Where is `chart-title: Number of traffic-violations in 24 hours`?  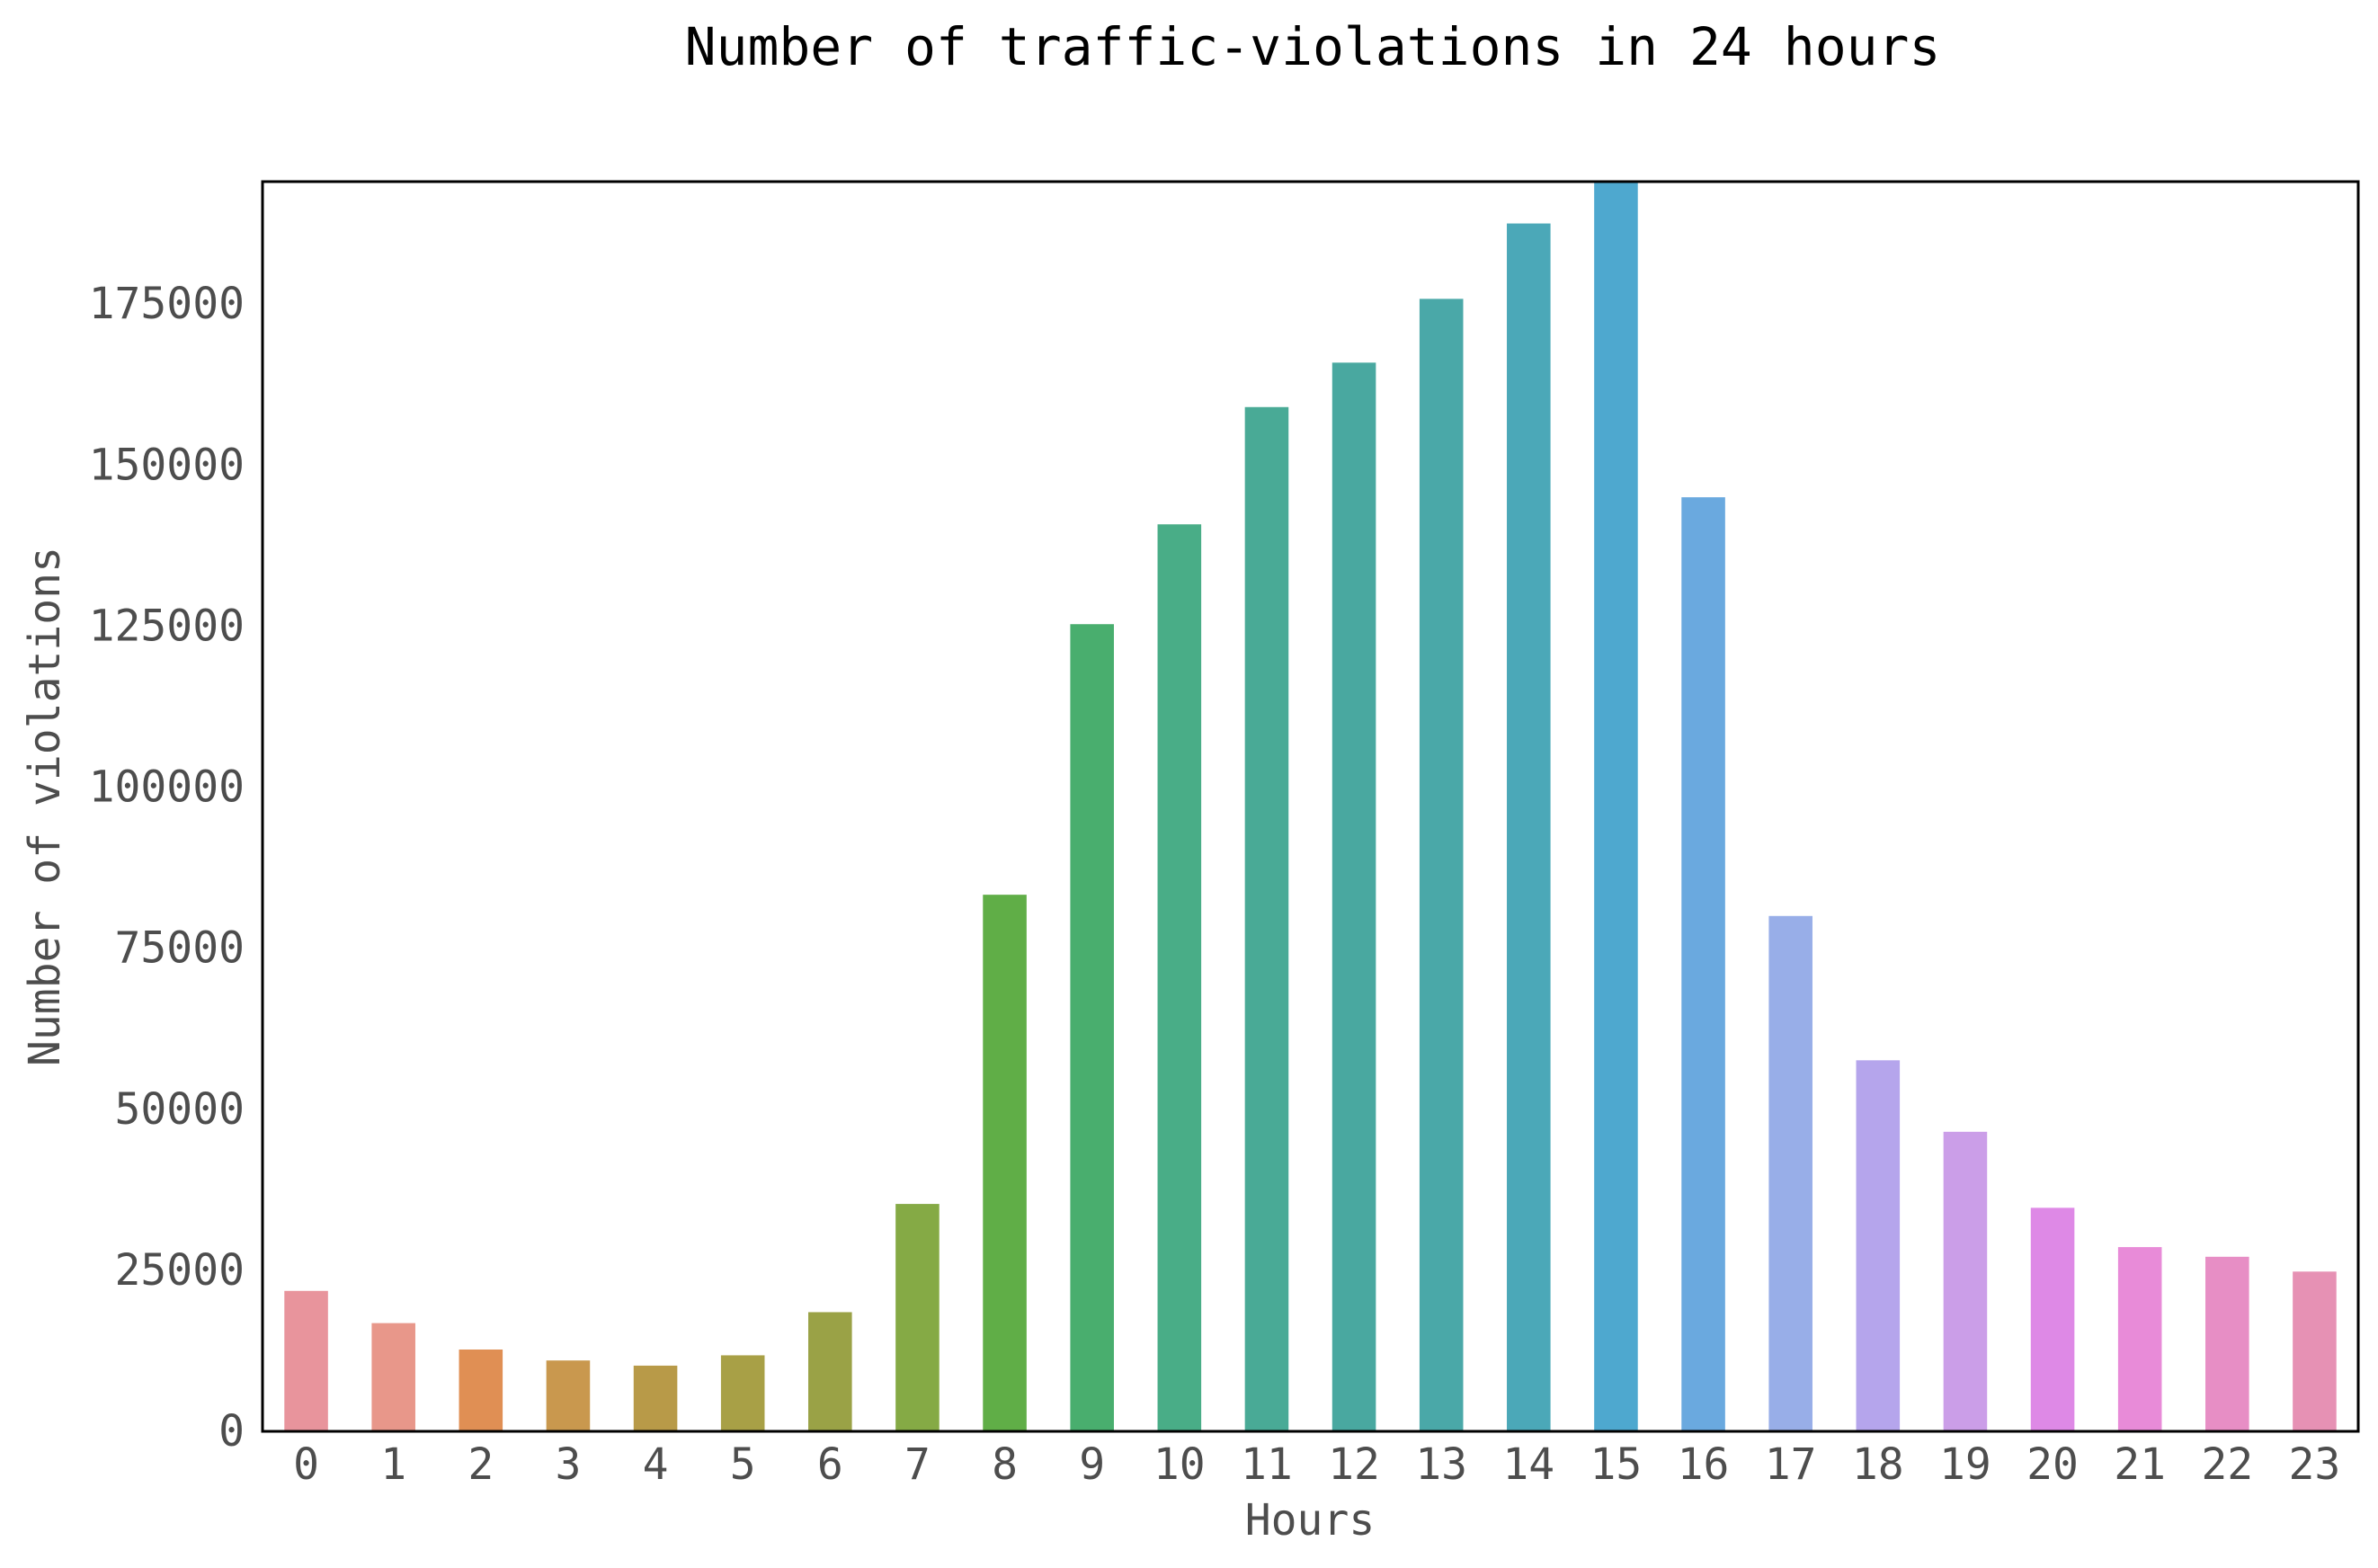 chart-title: Number of traffic-violations in 24 hours is located at coordinates (1313, 46).